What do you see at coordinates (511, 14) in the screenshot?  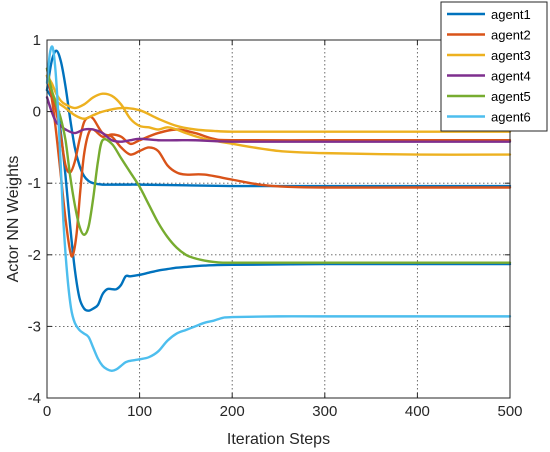 I see `legend-label-agent1: agent1` at bounding box center [511, 14].